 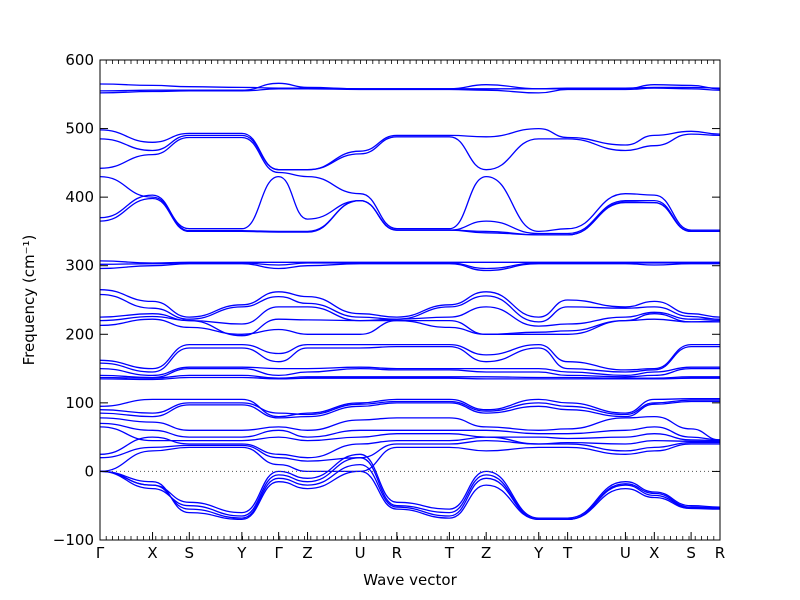 I want to click on y-tick-label: 300, so click(x=79, y=266).